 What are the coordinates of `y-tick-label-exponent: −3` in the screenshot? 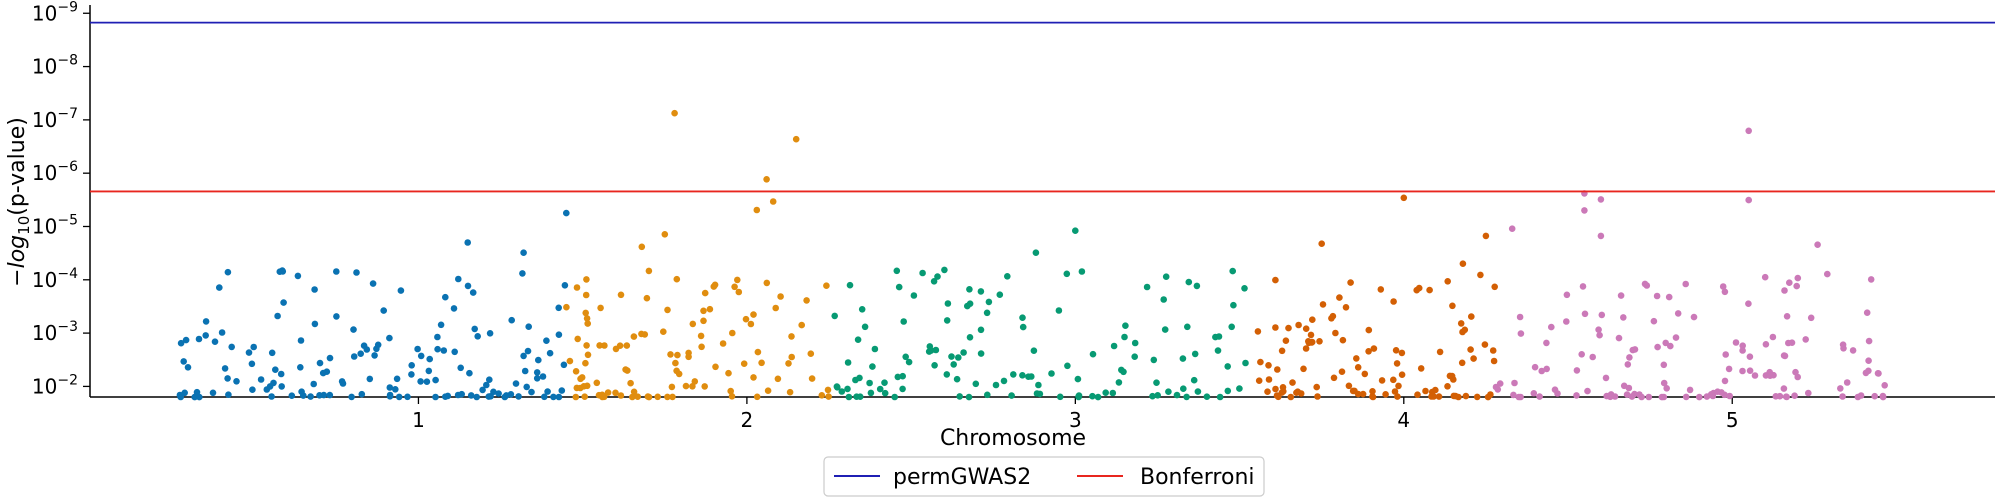 It's located at (67, 327).